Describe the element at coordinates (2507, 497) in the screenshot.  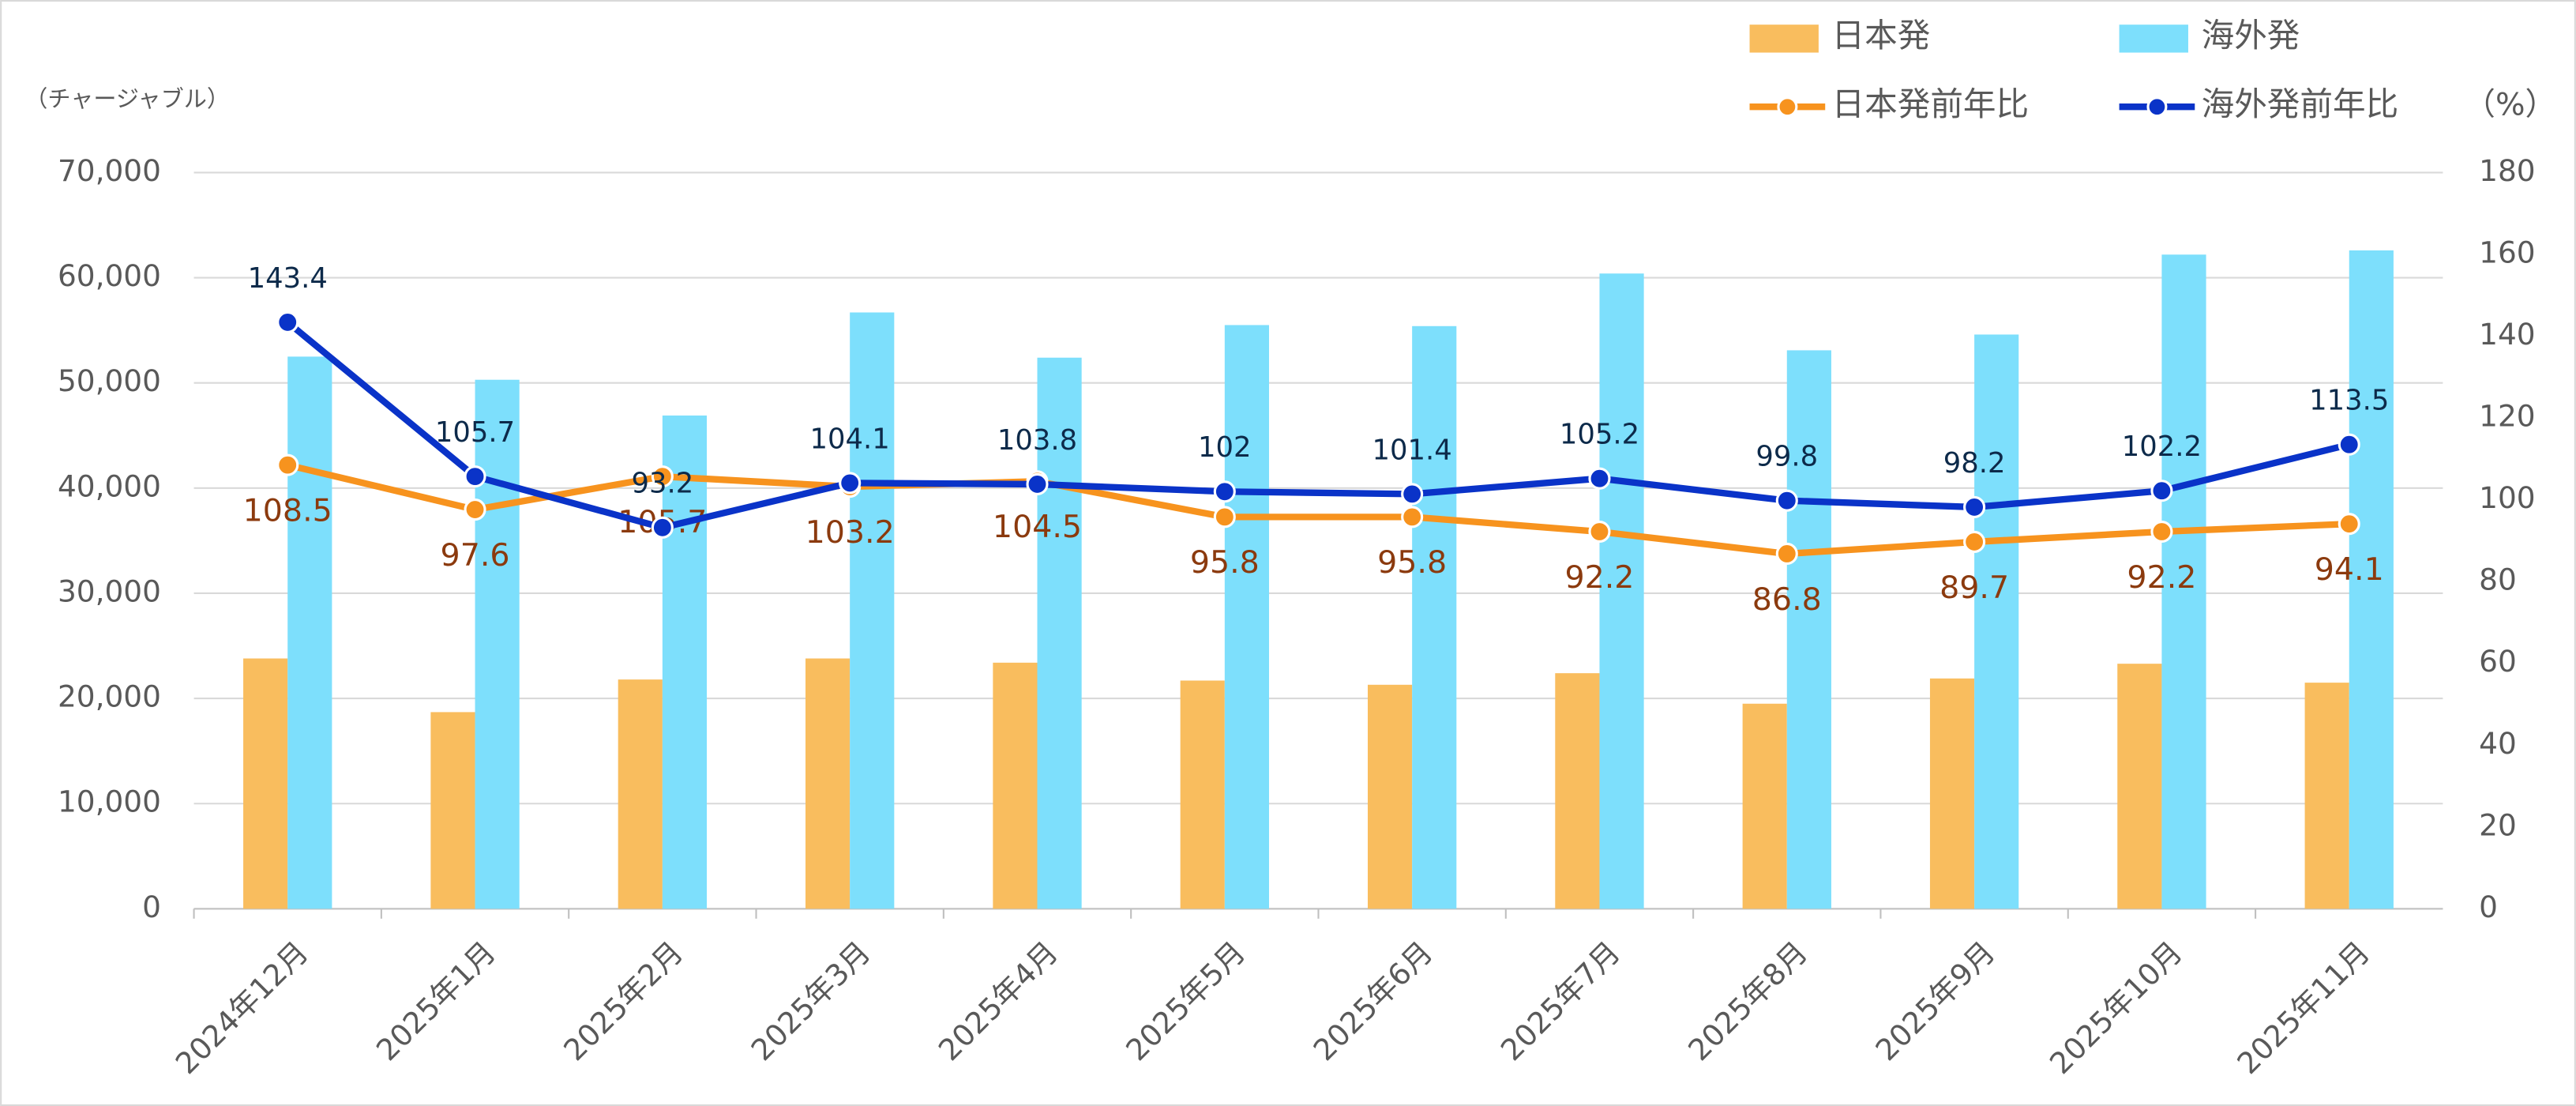
I see `y2-tick-label: 100` at that location.